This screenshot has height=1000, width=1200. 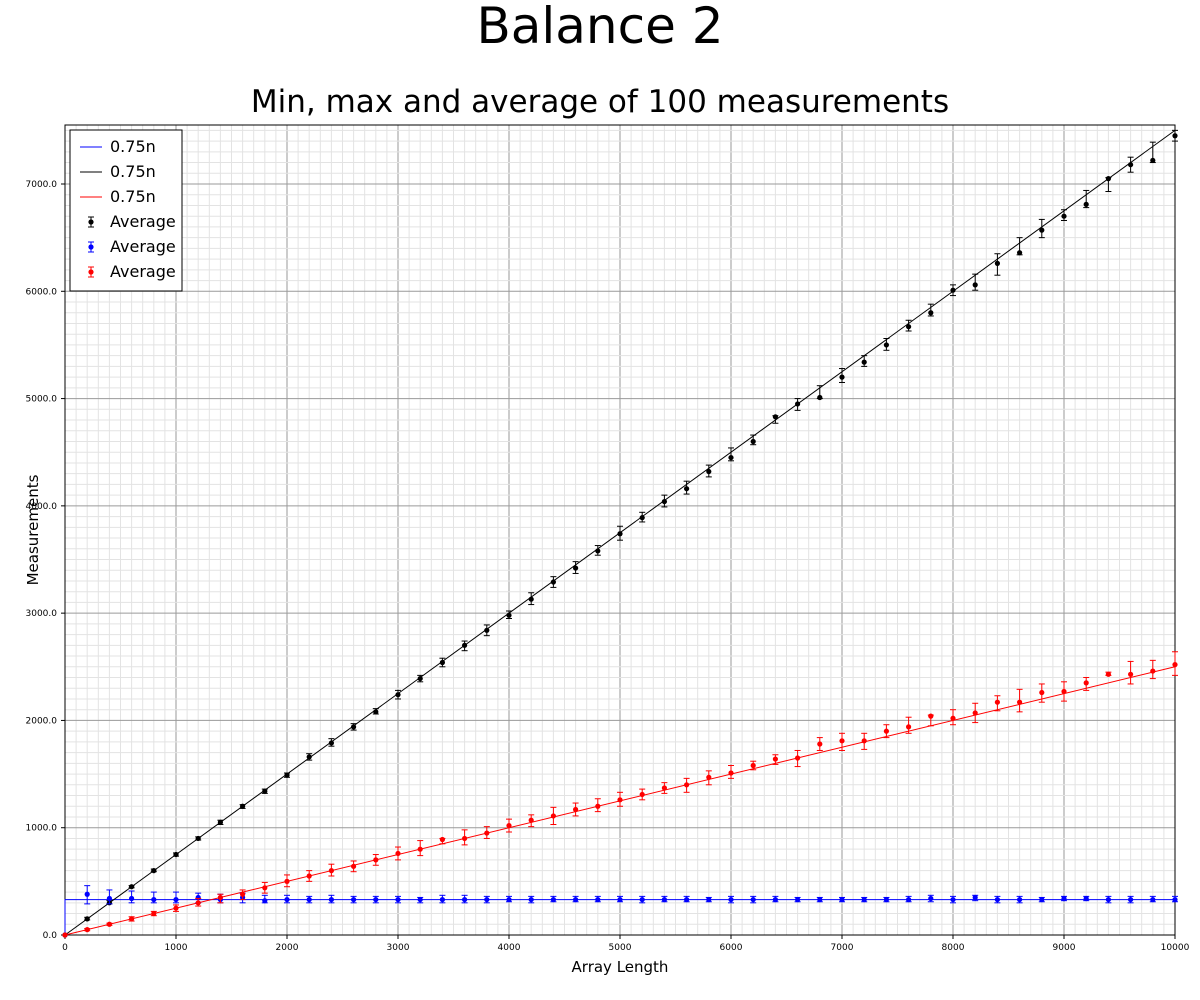 I want to click on x-tick-label: 6000, so click(x=731, y=948).